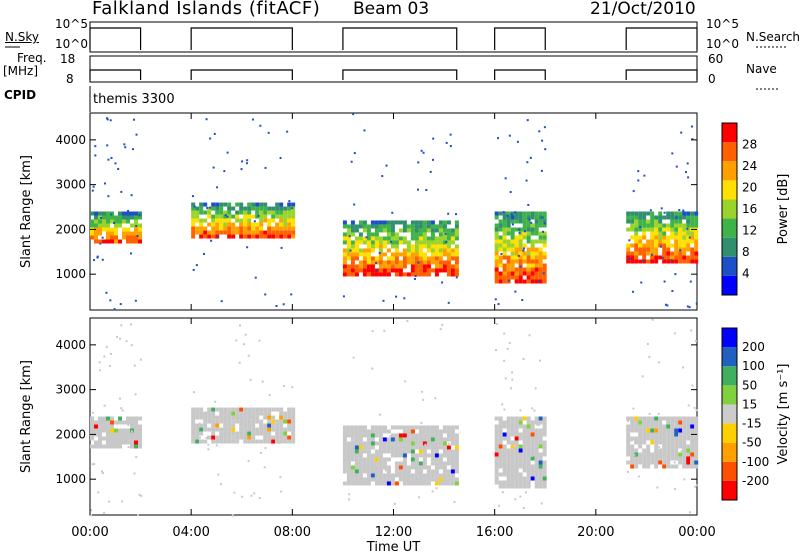 The width and height of the screenshot is (800, 554). Describe the element at coordinates (70, 434) in the screenshot. I see `velocity-ytick-label-2: 2000` at that location.